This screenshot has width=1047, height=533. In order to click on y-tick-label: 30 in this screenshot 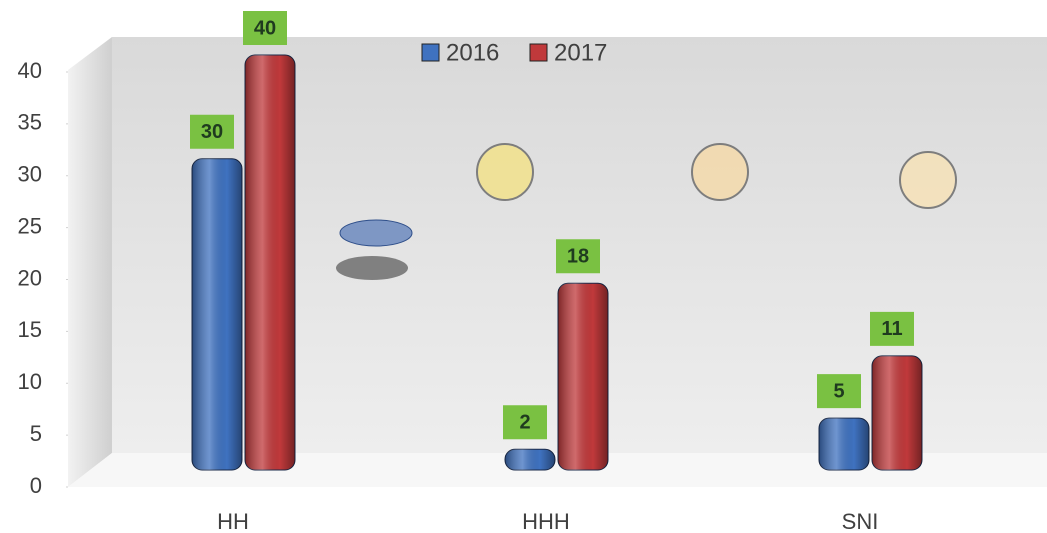, I will do `click(30, 174)`.